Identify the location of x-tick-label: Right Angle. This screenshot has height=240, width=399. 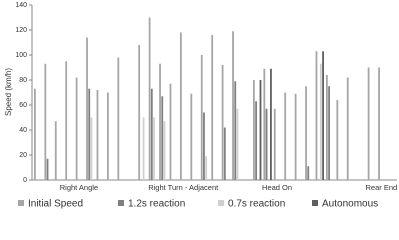
(79, 187).